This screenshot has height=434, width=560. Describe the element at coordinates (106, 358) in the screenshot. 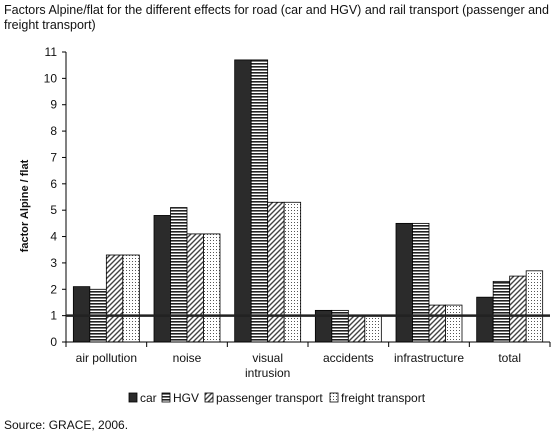

I see `x-category-label: air pollution` at that location.